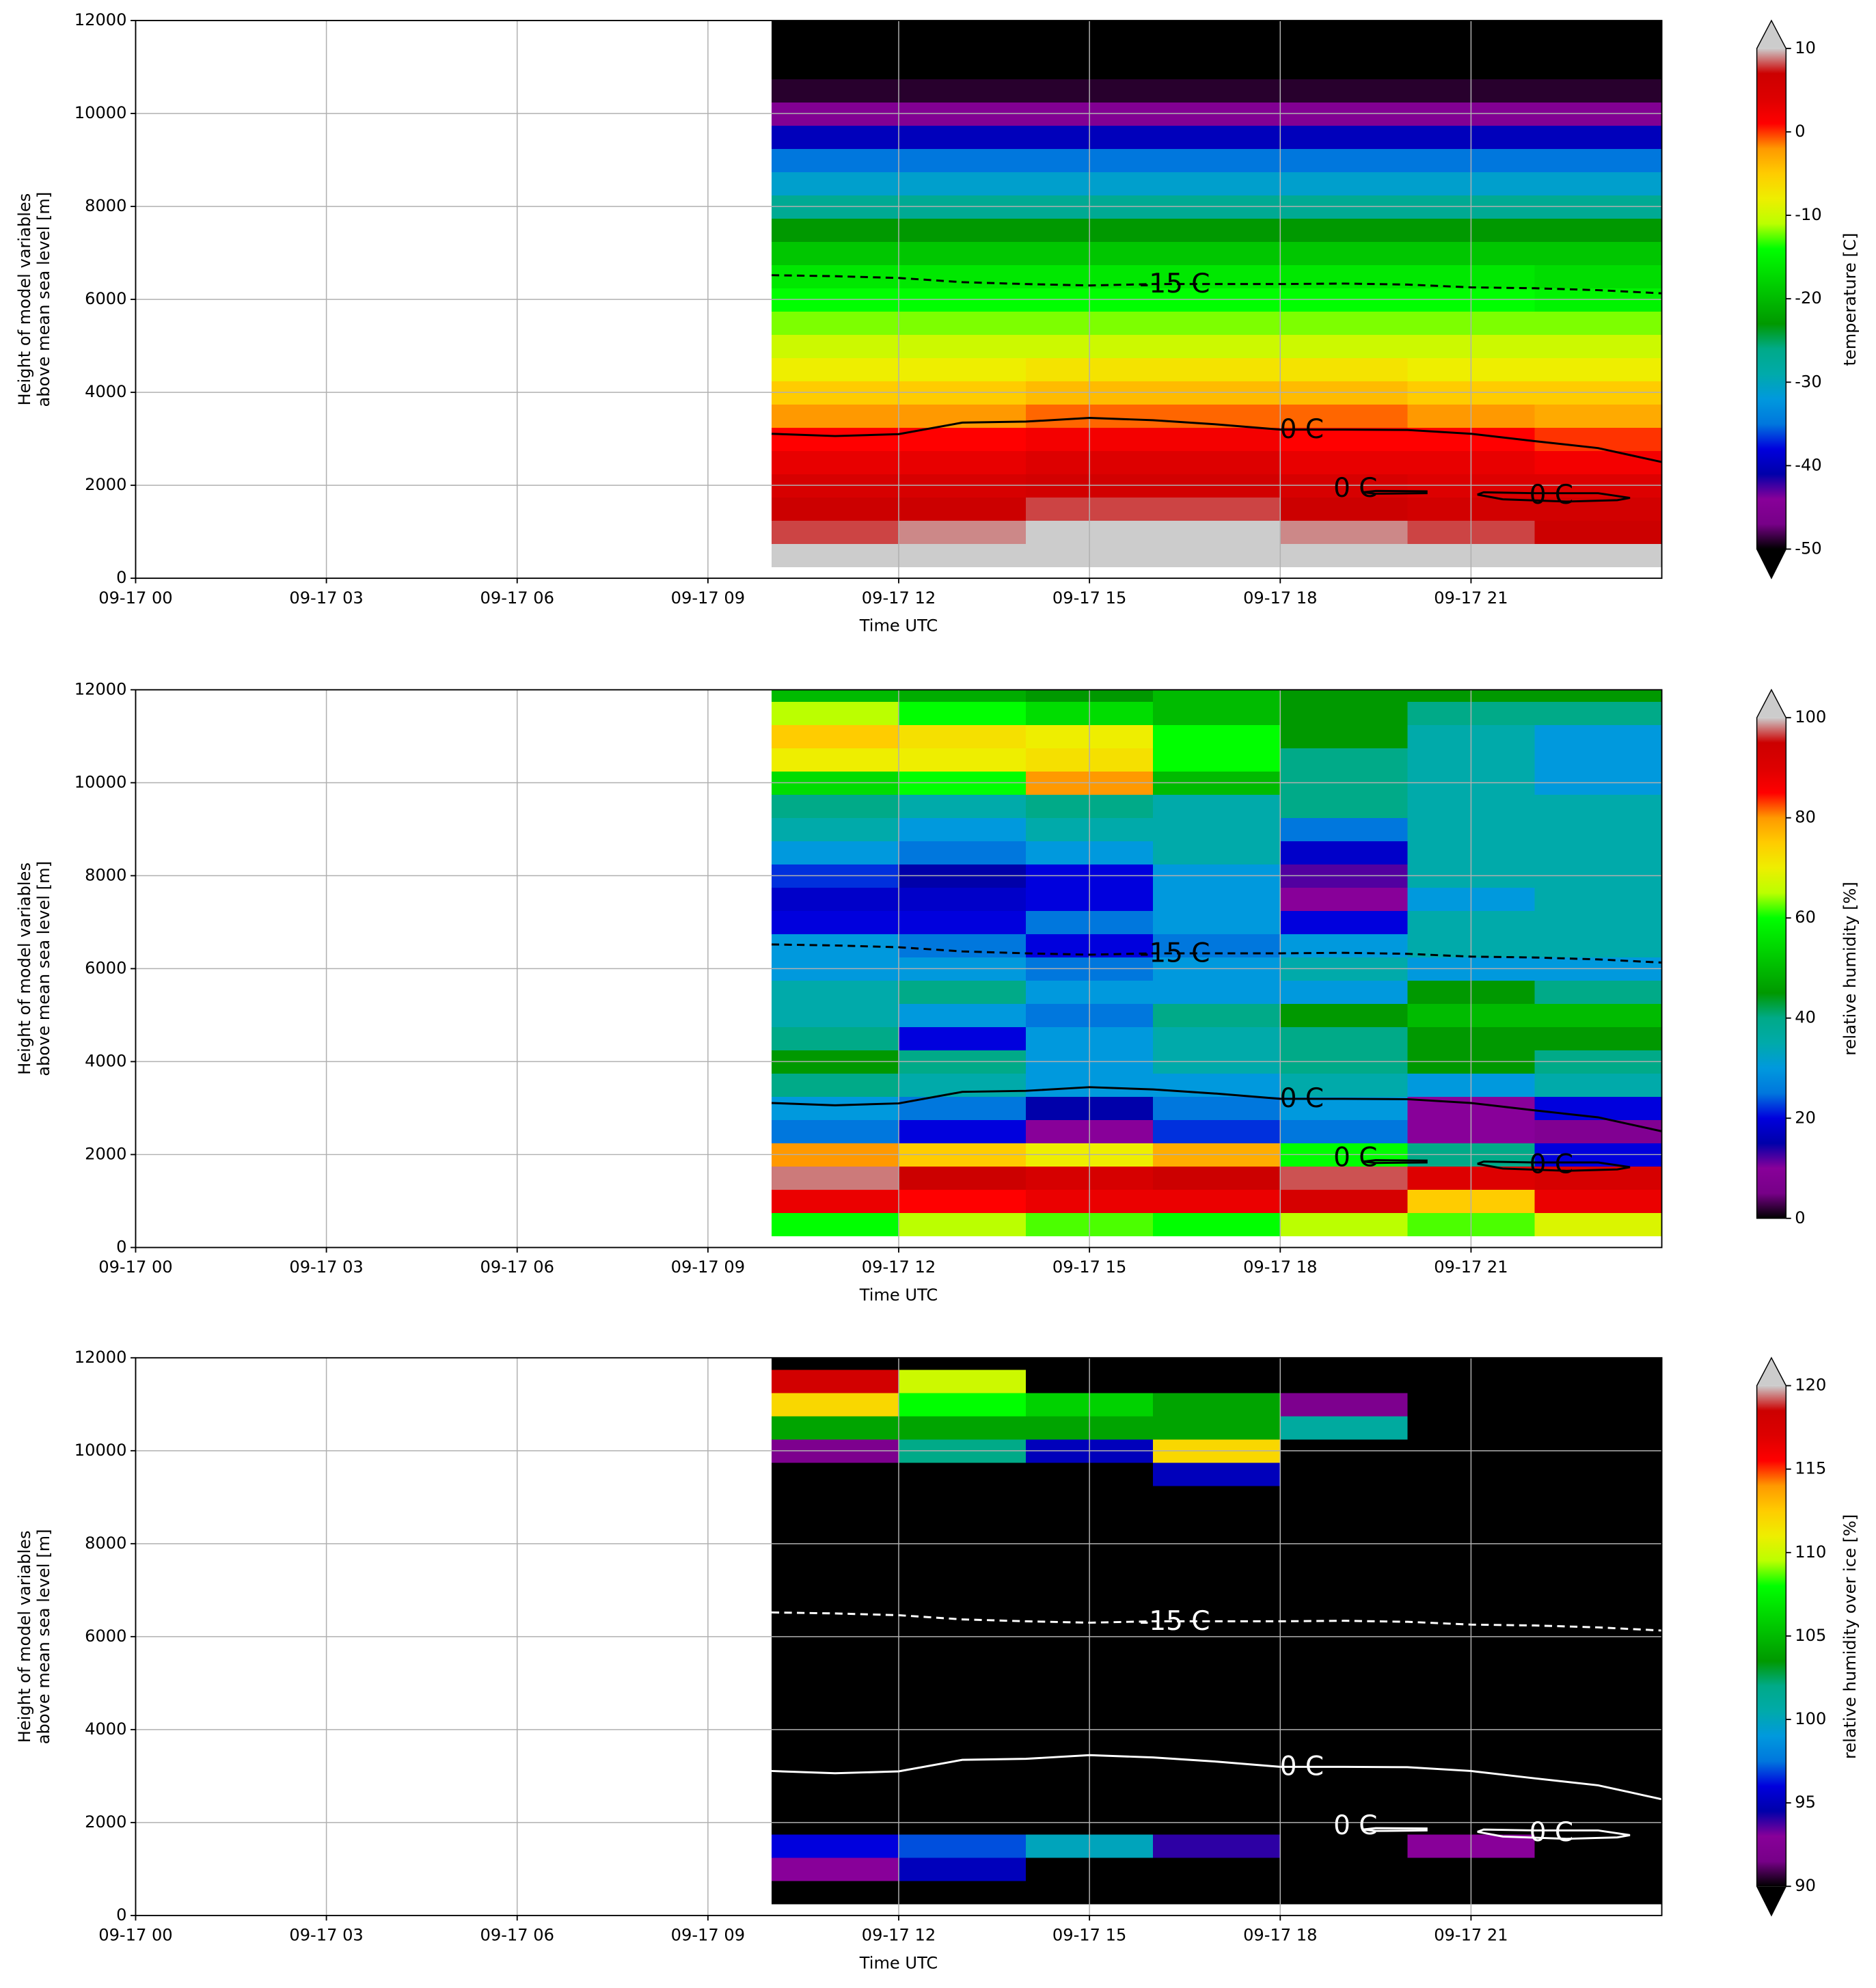  What do you see at coordinates (1771, 1636) in the screenshot?
I see `colorbar` at bounding box center [1771, 1636].